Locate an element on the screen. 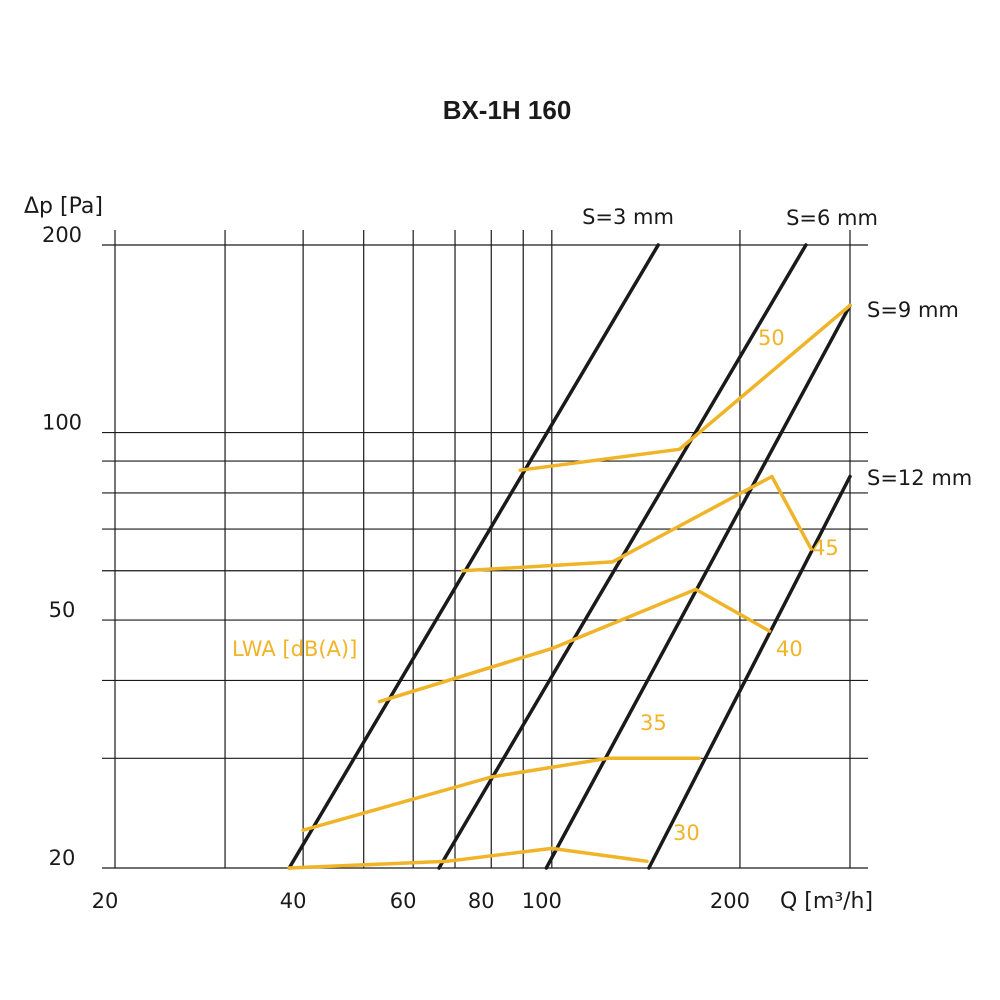 This screenshot has height=1000, width=1000. series-line is located at coordinates (749, 672).